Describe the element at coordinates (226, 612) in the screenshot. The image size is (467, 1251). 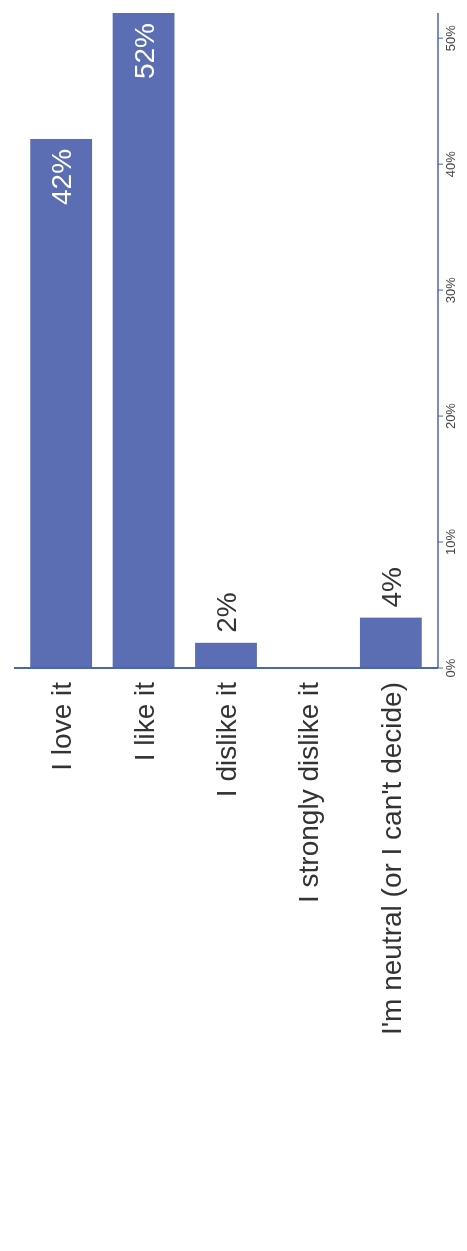
I see `data-label: 2%` at that location.